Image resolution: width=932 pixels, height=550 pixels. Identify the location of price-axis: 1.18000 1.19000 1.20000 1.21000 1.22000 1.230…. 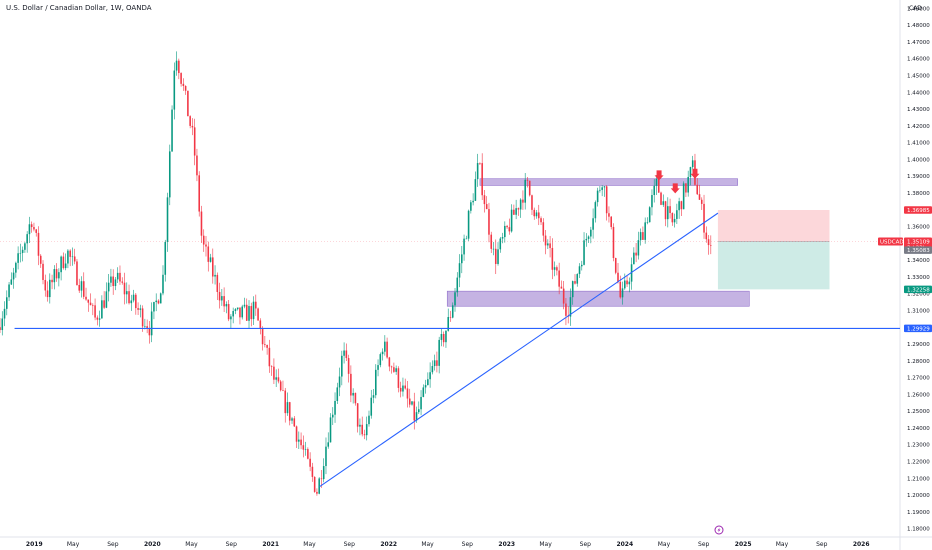
(918, 269).